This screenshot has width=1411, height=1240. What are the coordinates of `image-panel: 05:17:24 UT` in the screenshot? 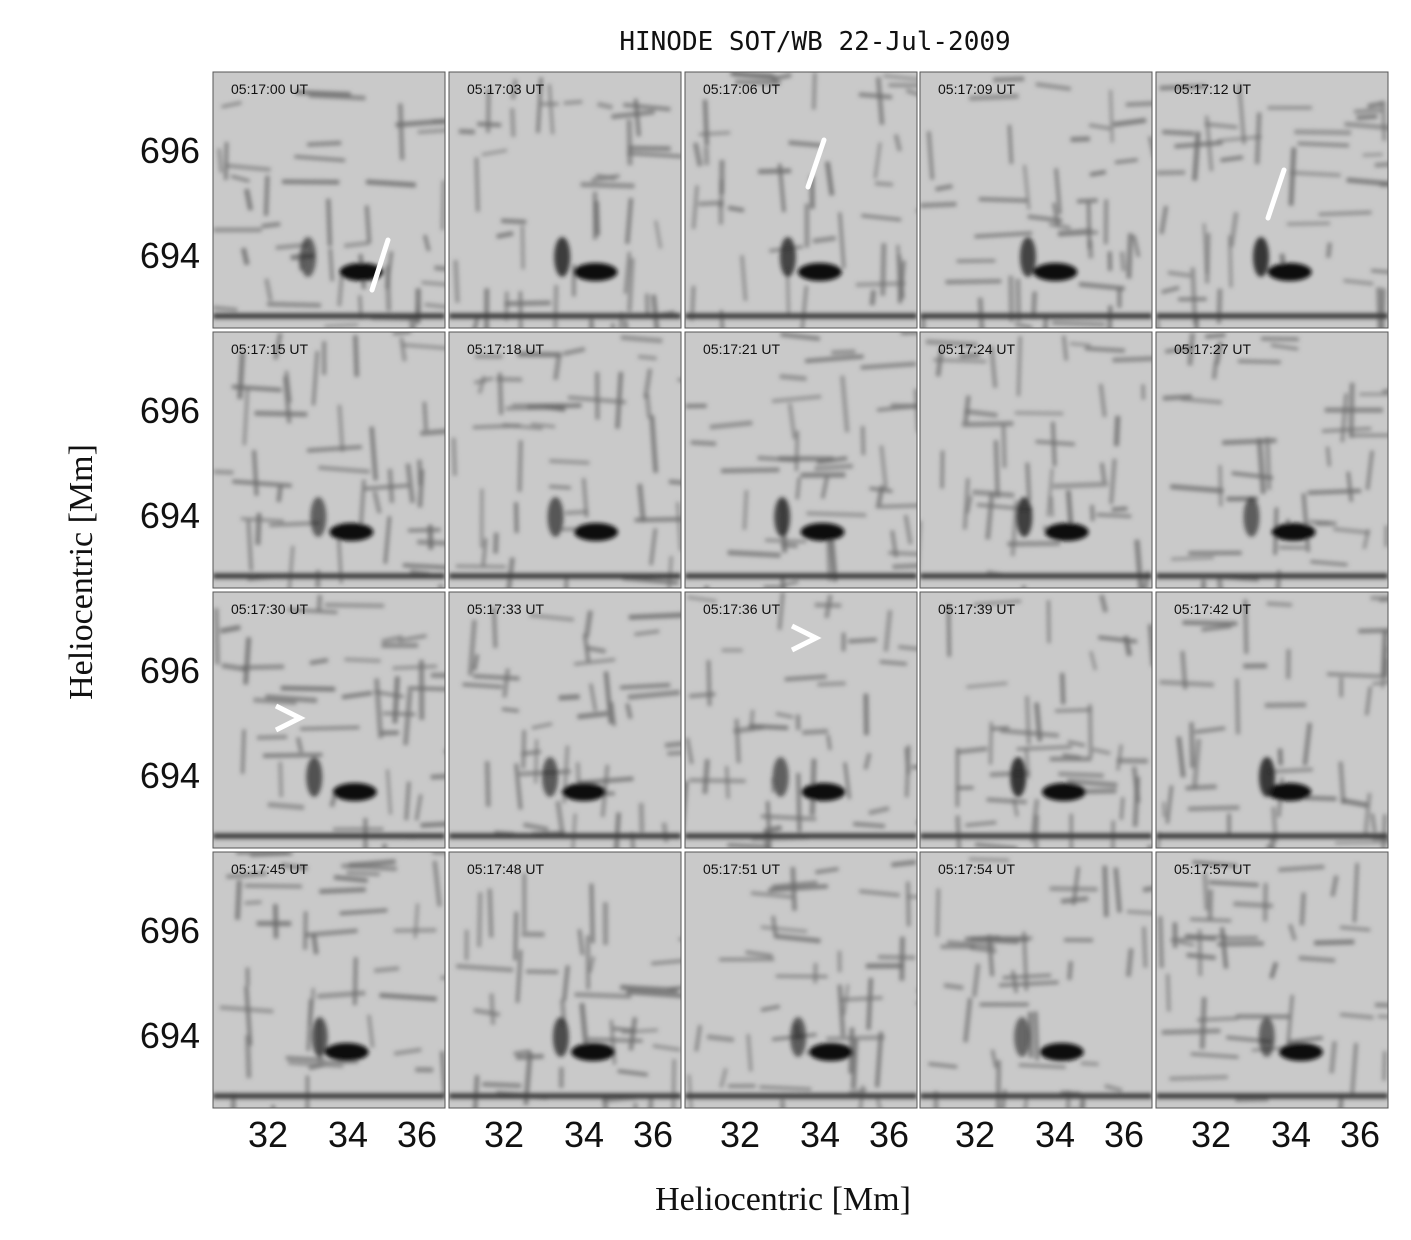 It's located at (1036, 460).